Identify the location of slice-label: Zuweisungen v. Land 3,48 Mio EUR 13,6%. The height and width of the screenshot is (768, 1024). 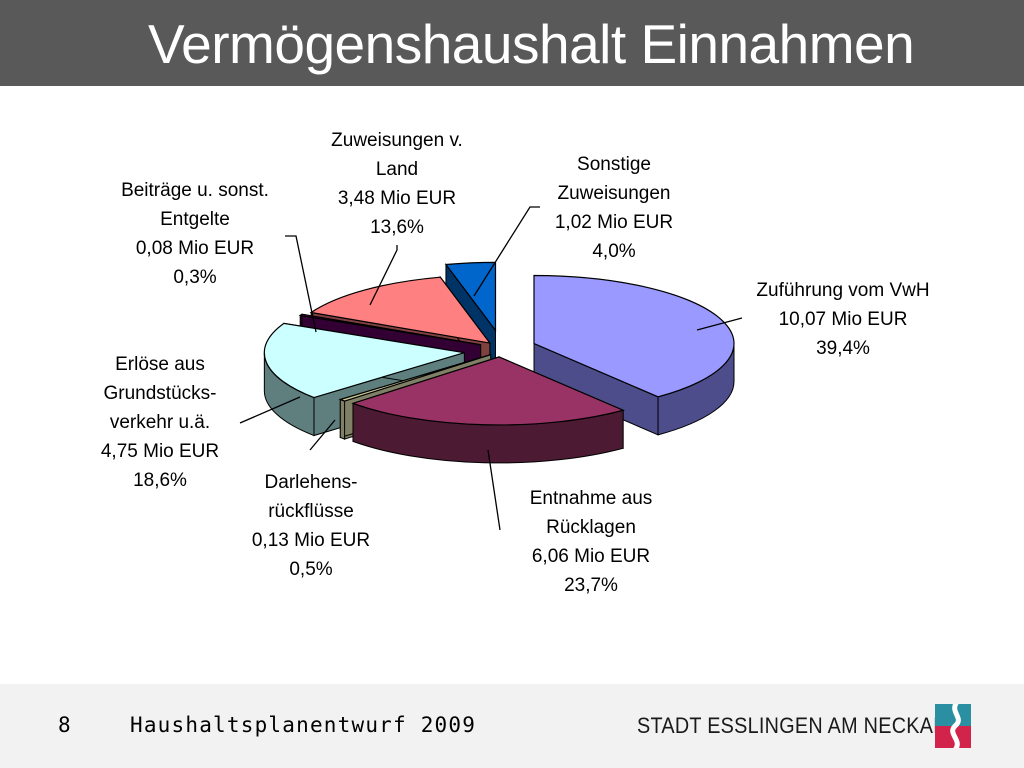
(397, 184).